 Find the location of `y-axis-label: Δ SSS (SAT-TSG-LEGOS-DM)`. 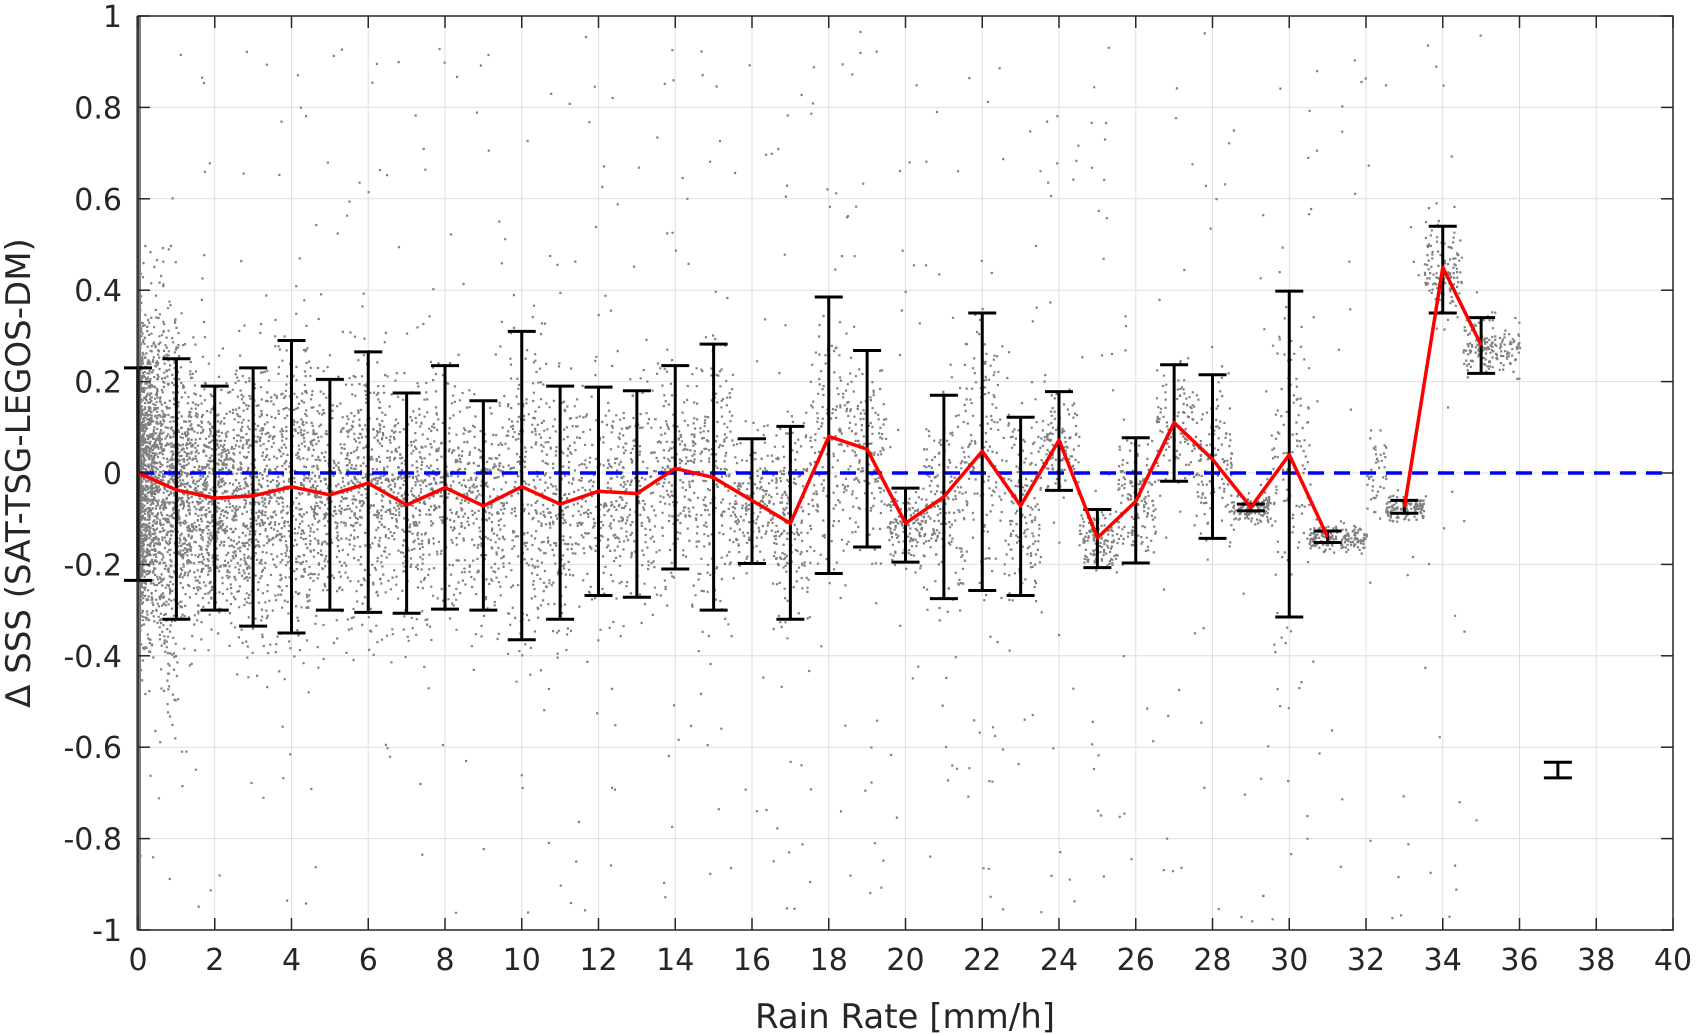

y-axis-label: Δ SSS (SAT-TSG-LEGOS-DM) is located at coordinates (19, 473).